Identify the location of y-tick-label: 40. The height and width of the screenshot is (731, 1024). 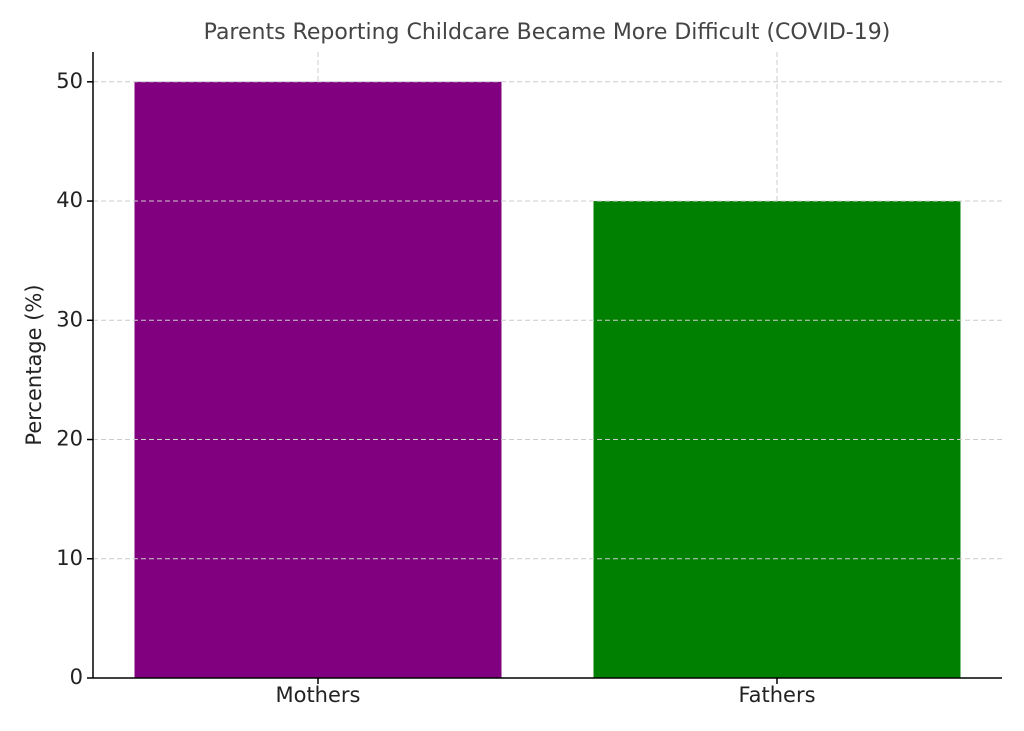
(69, 200).